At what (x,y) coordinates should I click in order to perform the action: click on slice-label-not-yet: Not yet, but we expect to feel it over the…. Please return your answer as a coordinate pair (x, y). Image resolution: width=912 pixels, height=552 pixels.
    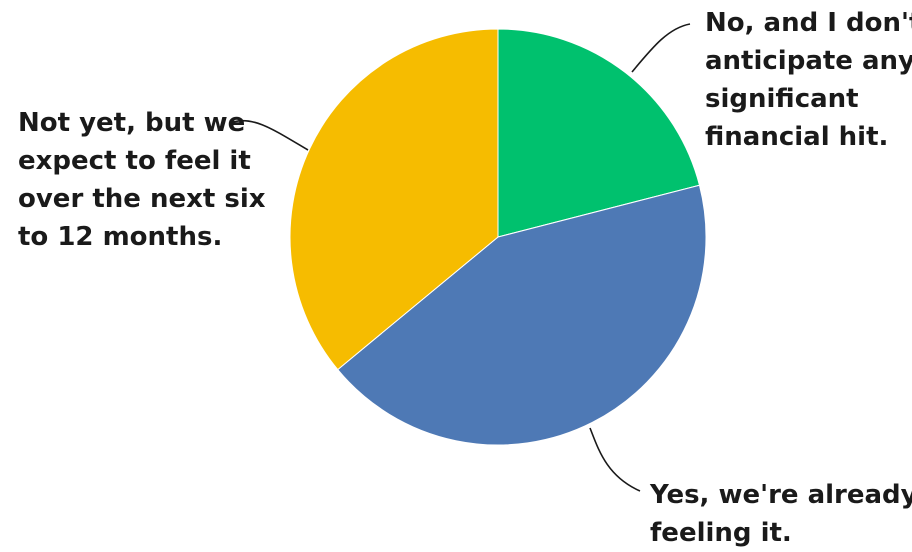
    Looking at the image, I should click on (142, 180).